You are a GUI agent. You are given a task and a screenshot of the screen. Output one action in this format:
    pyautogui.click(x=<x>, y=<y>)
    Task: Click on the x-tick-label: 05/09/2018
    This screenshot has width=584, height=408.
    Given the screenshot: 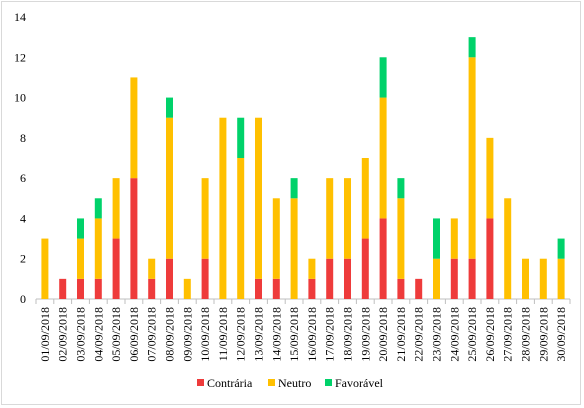 What is the action you would take?
    pyautogui.click(x=116, y=334)
    